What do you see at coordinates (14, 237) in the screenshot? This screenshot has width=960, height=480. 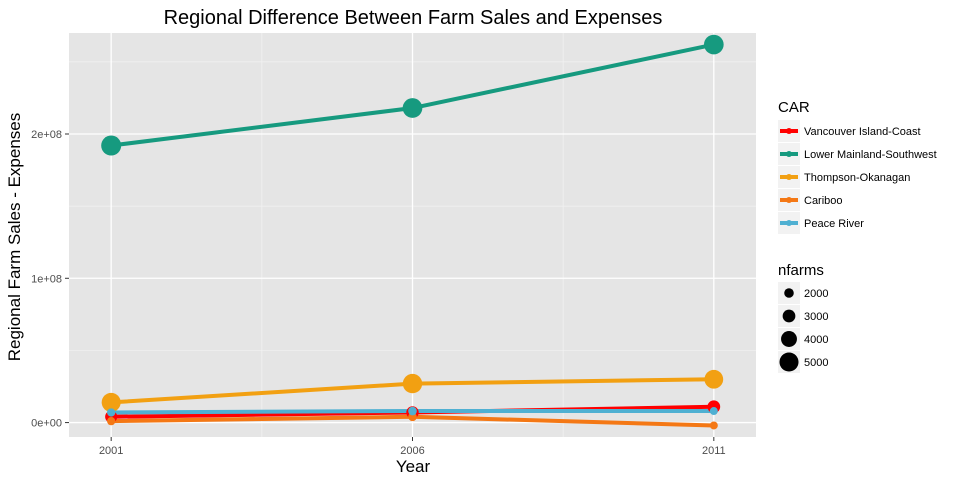 I see `y-axis-title: Regional Farm Sales - Expenses` at bounding box center [14, 237].